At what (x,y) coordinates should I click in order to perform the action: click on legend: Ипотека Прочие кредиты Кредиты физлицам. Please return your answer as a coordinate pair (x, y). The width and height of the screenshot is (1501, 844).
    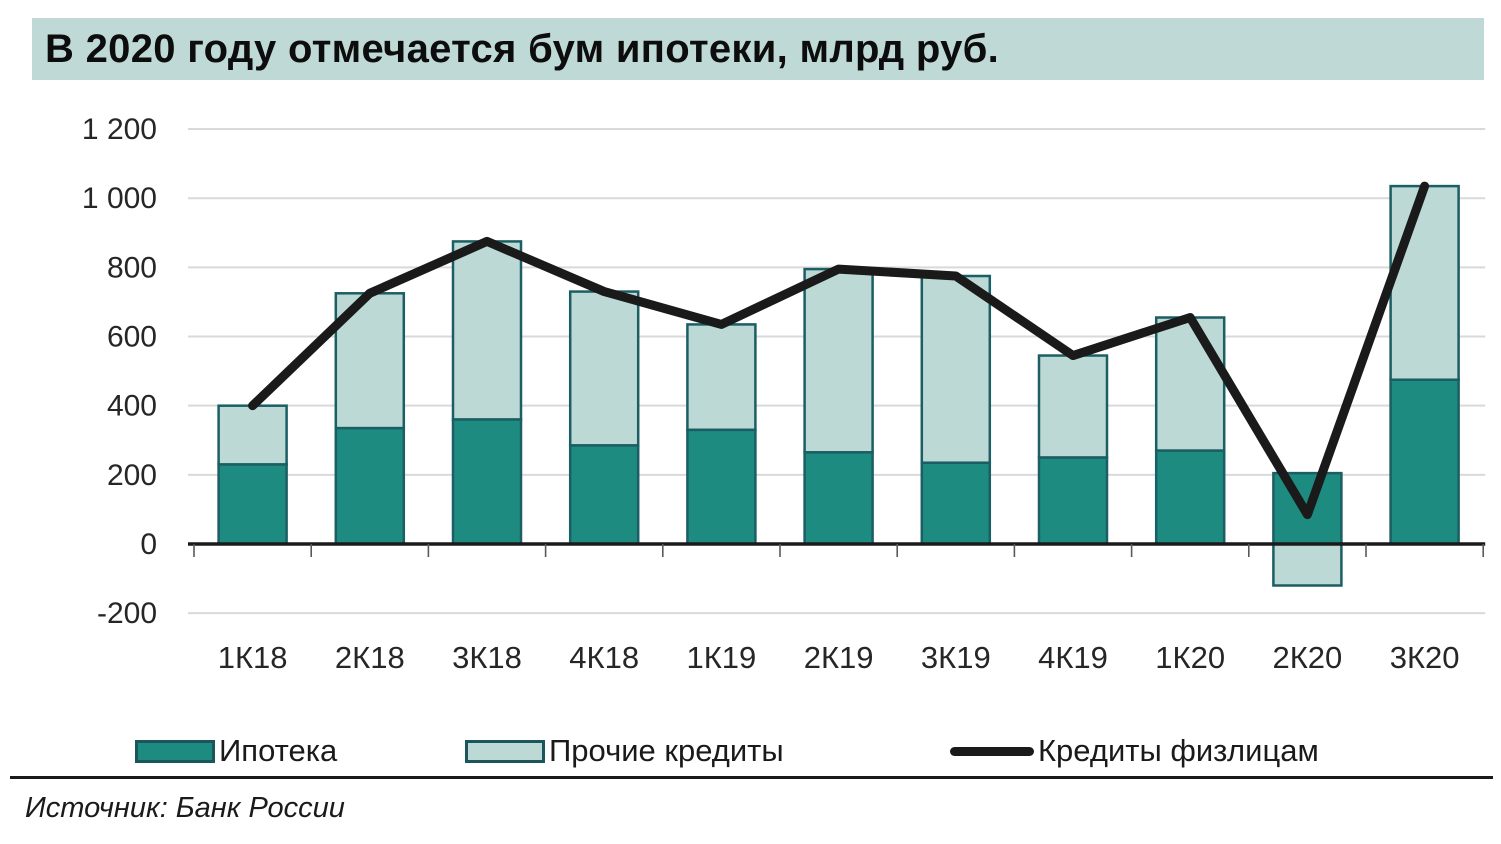
    Looking at the image, I should click on (750, 752).